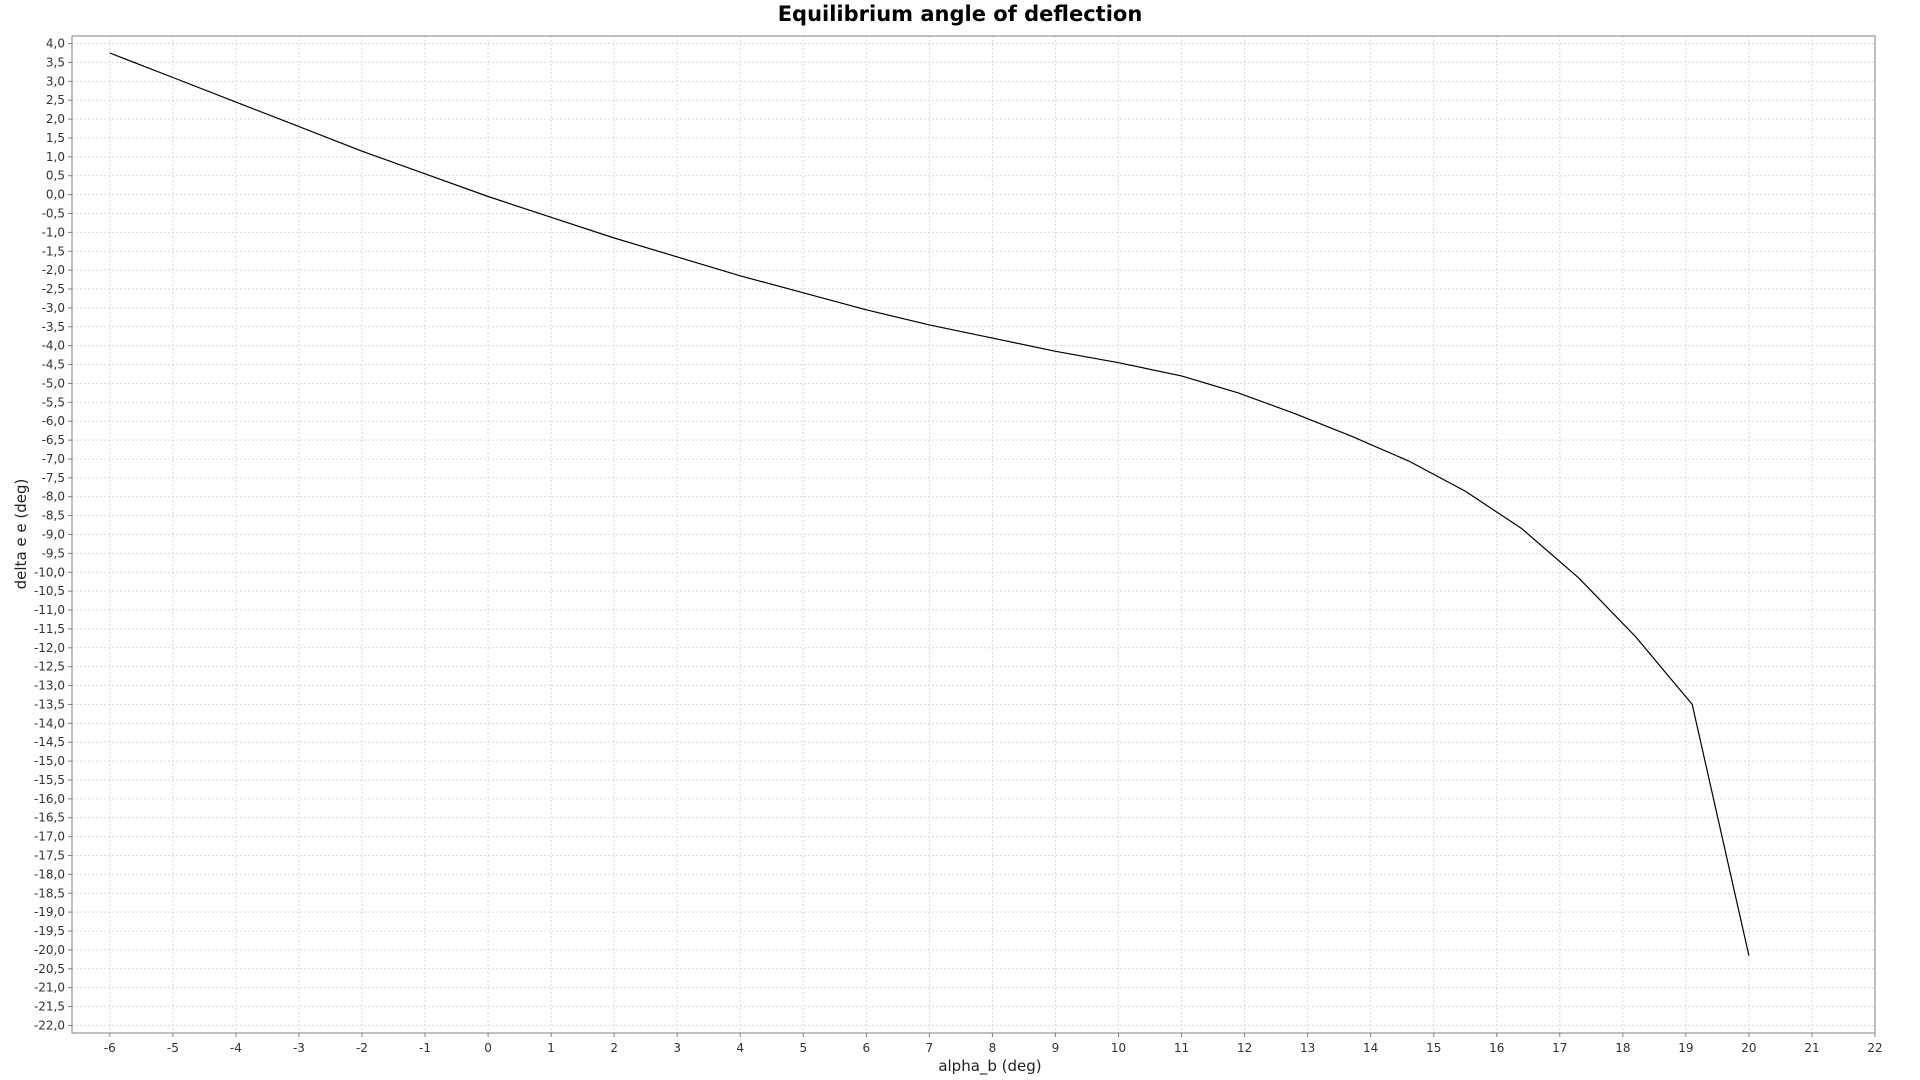  What do you see at coordinates (362, 1048) in the screenshot?
I see `x-tick-label: -2` at bounding box center [362, 1048].